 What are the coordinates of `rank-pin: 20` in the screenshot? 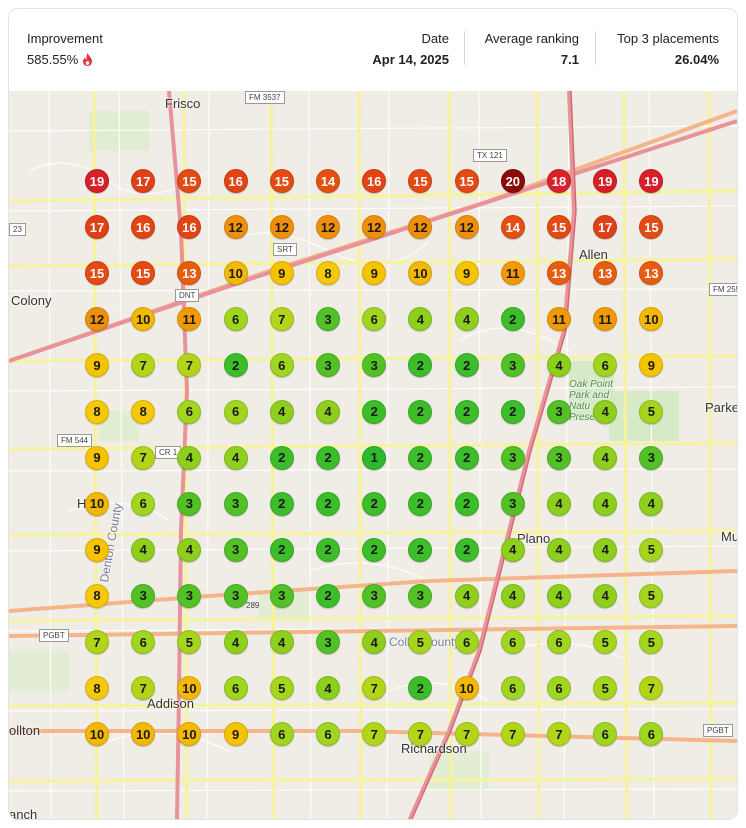 It's located at (512, 181).